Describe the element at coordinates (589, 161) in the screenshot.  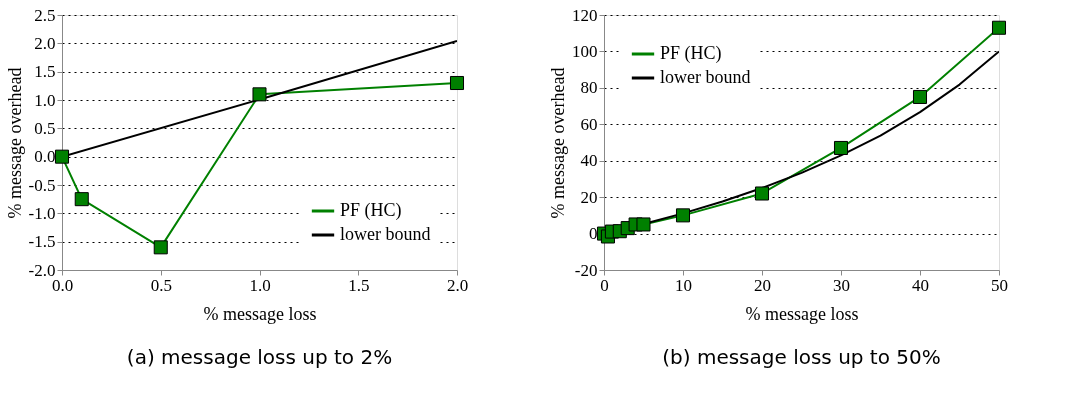
I see `y-tick-label: 40` at that location.